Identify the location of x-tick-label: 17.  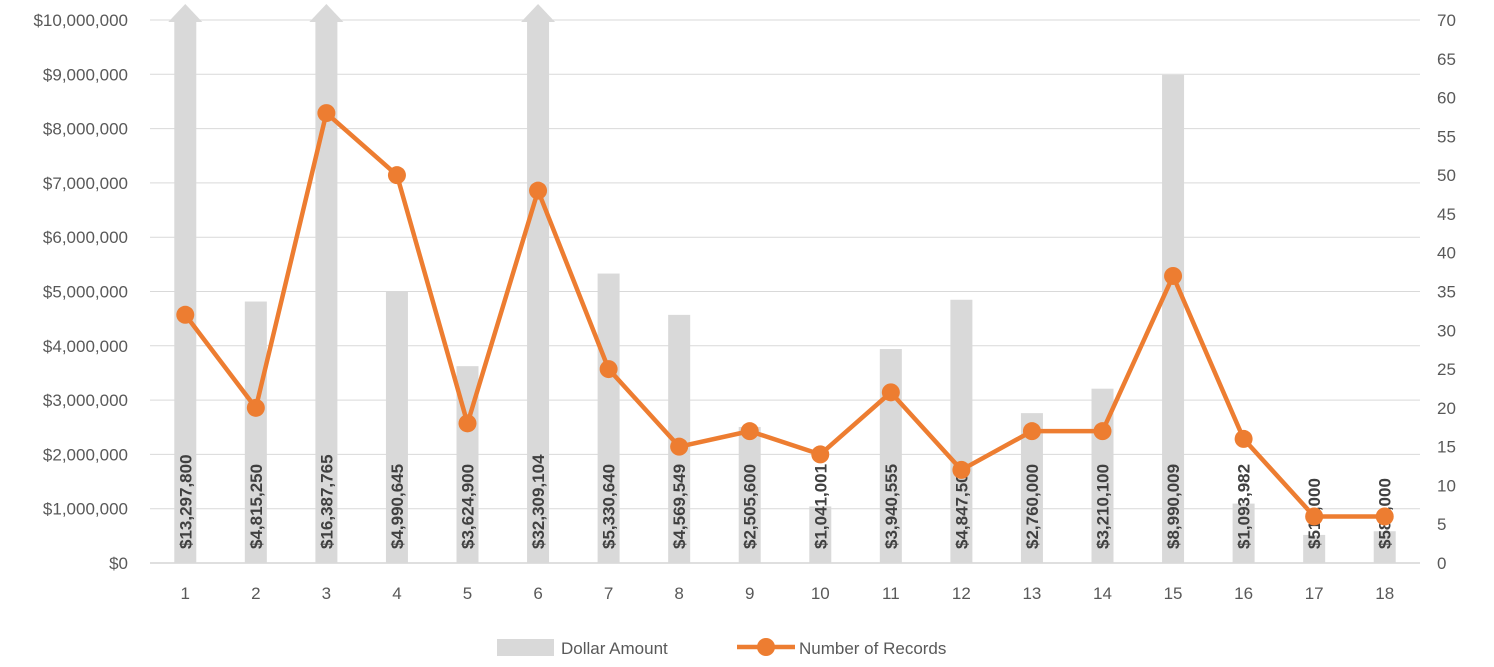
(1314, 593).